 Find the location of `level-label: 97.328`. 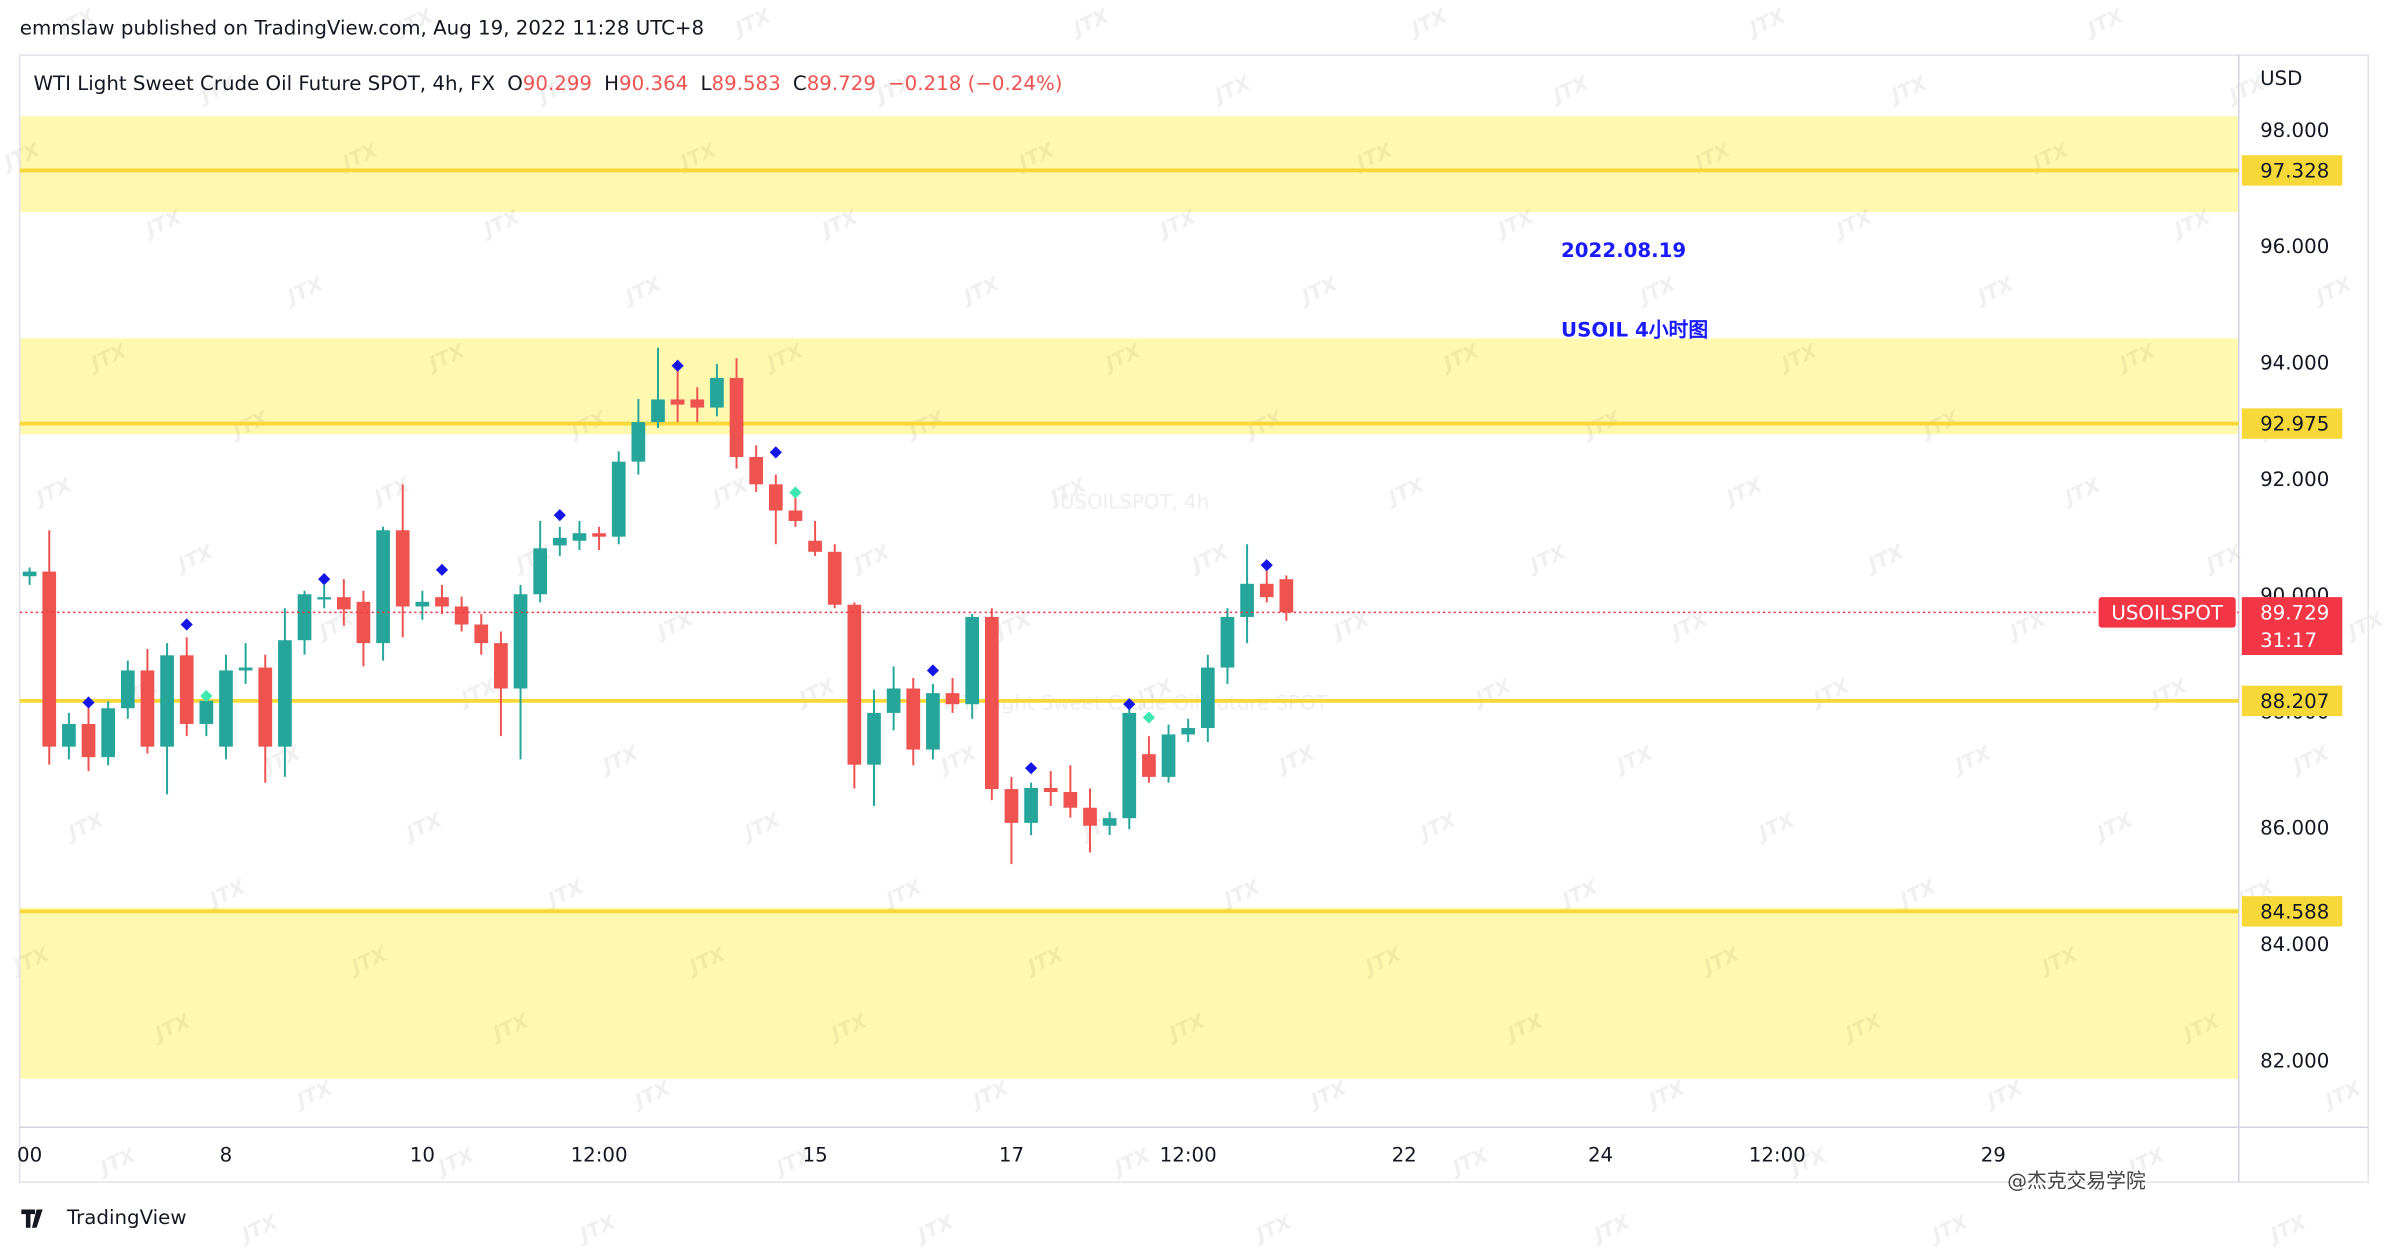

level-label: 97.328 is located at coordinates (2294, 170).